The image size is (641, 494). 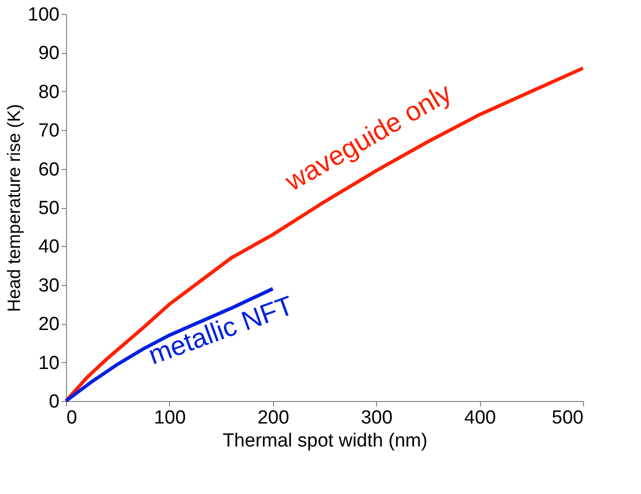 What do you see at coordinates (273, 418) in the screenshot?
I see `x-tick-label: 200` at bounding box center [273, 418].